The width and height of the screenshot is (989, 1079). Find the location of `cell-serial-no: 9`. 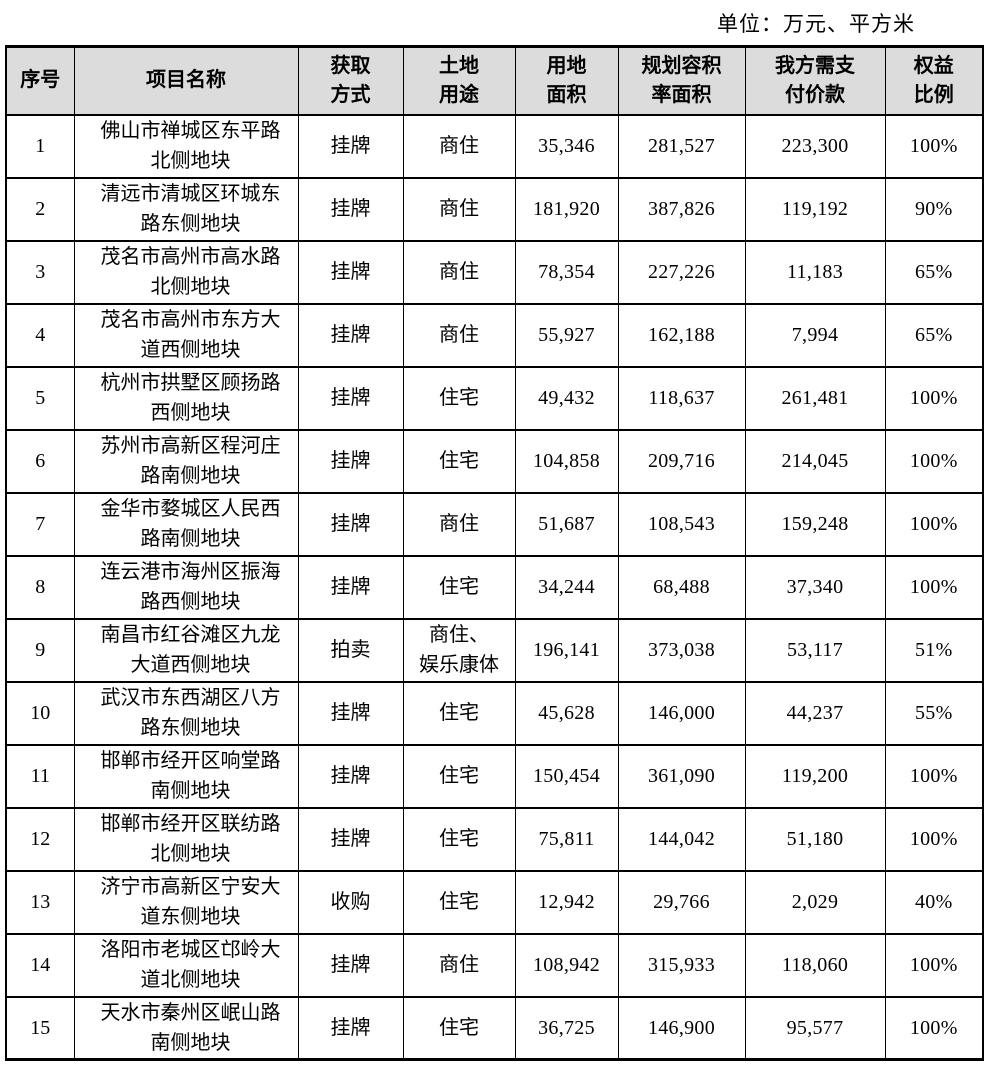

cell-serial-no: 9 is located at coordinates (40, 650).